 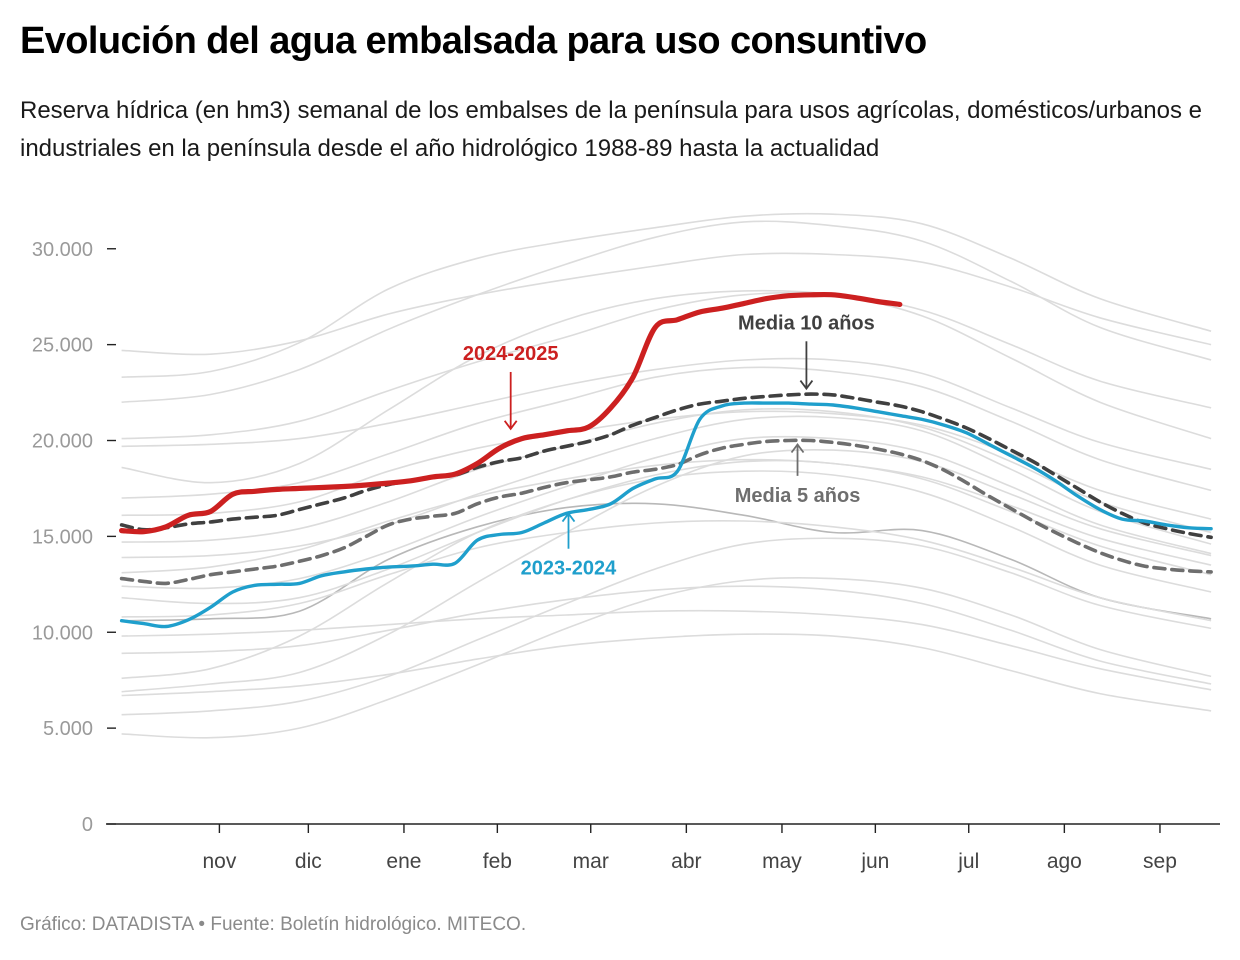 I want to click on series-line-media-10-anos, so click(x=666, y=466).